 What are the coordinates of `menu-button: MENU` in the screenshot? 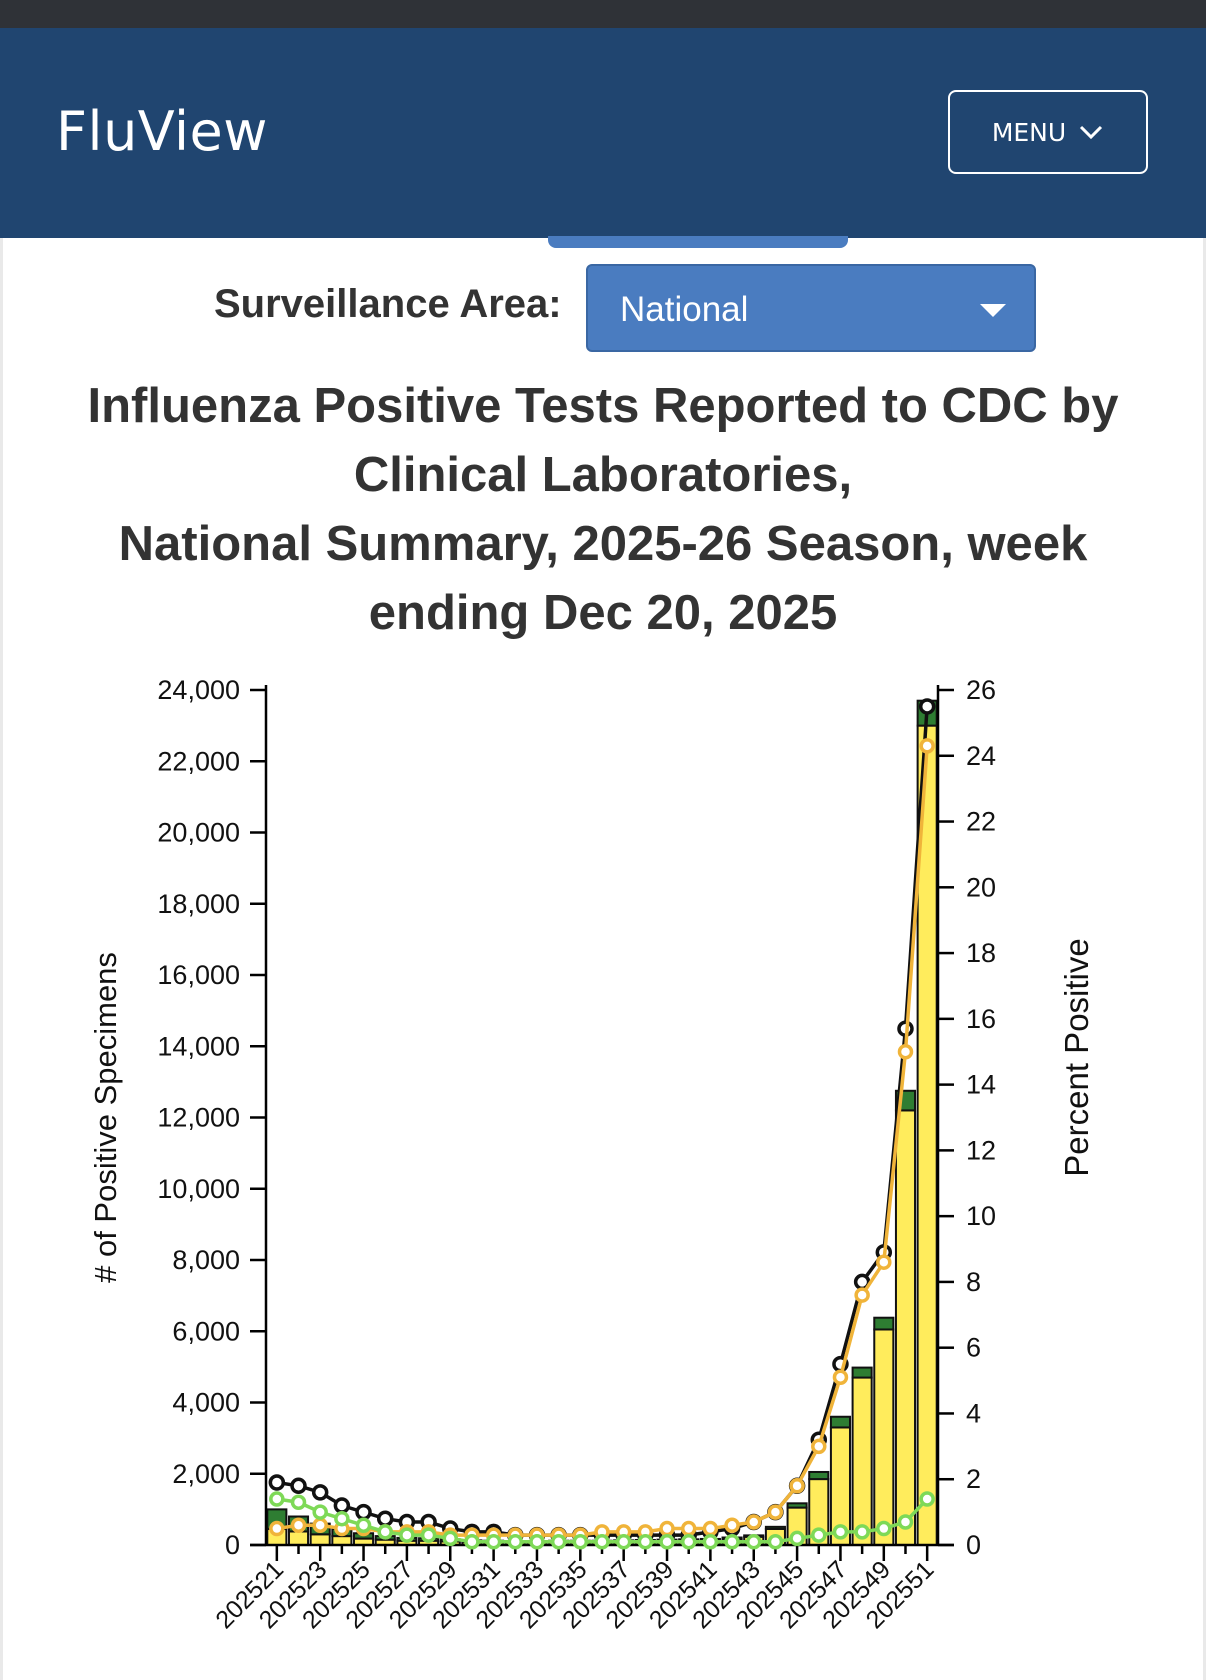 It's located at (1048, 132).